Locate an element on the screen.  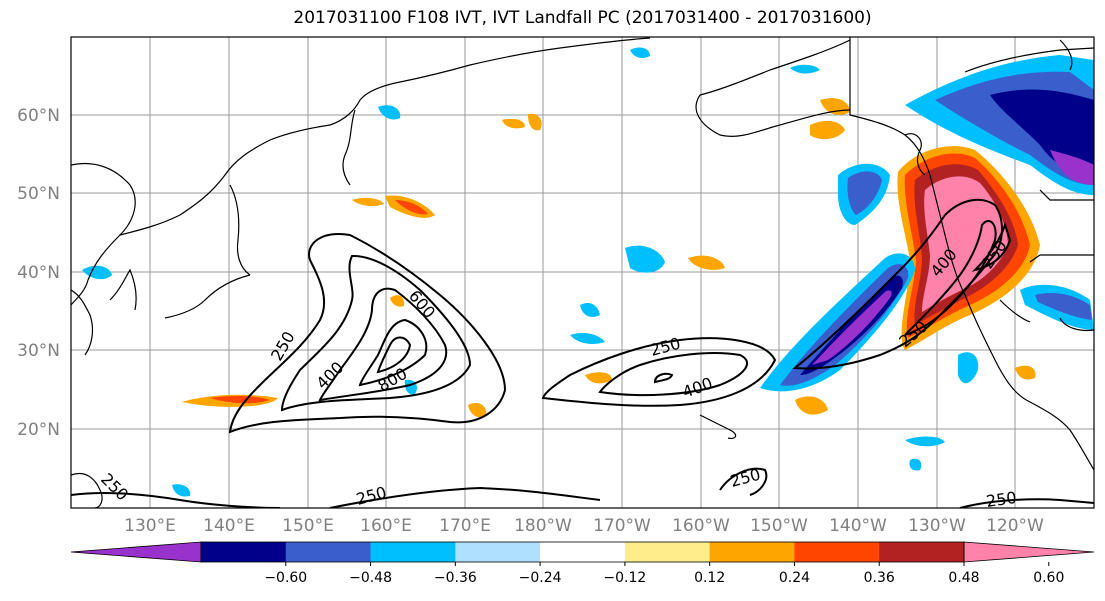
lat-label: 40°N is located at coordinates (38, 273).